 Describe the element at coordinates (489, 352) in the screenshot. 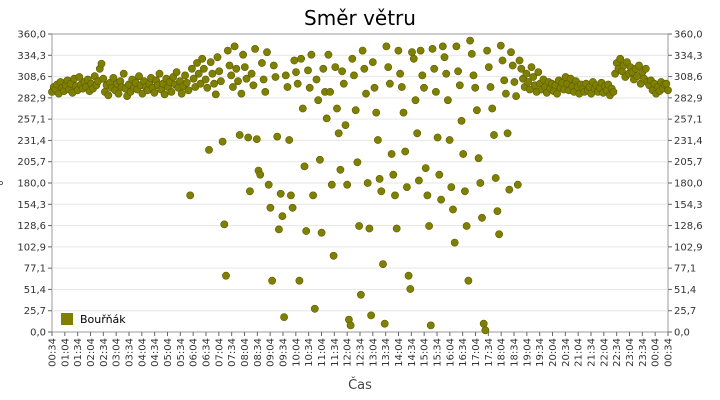

I see `x-tick-label: 17:34` at that location.